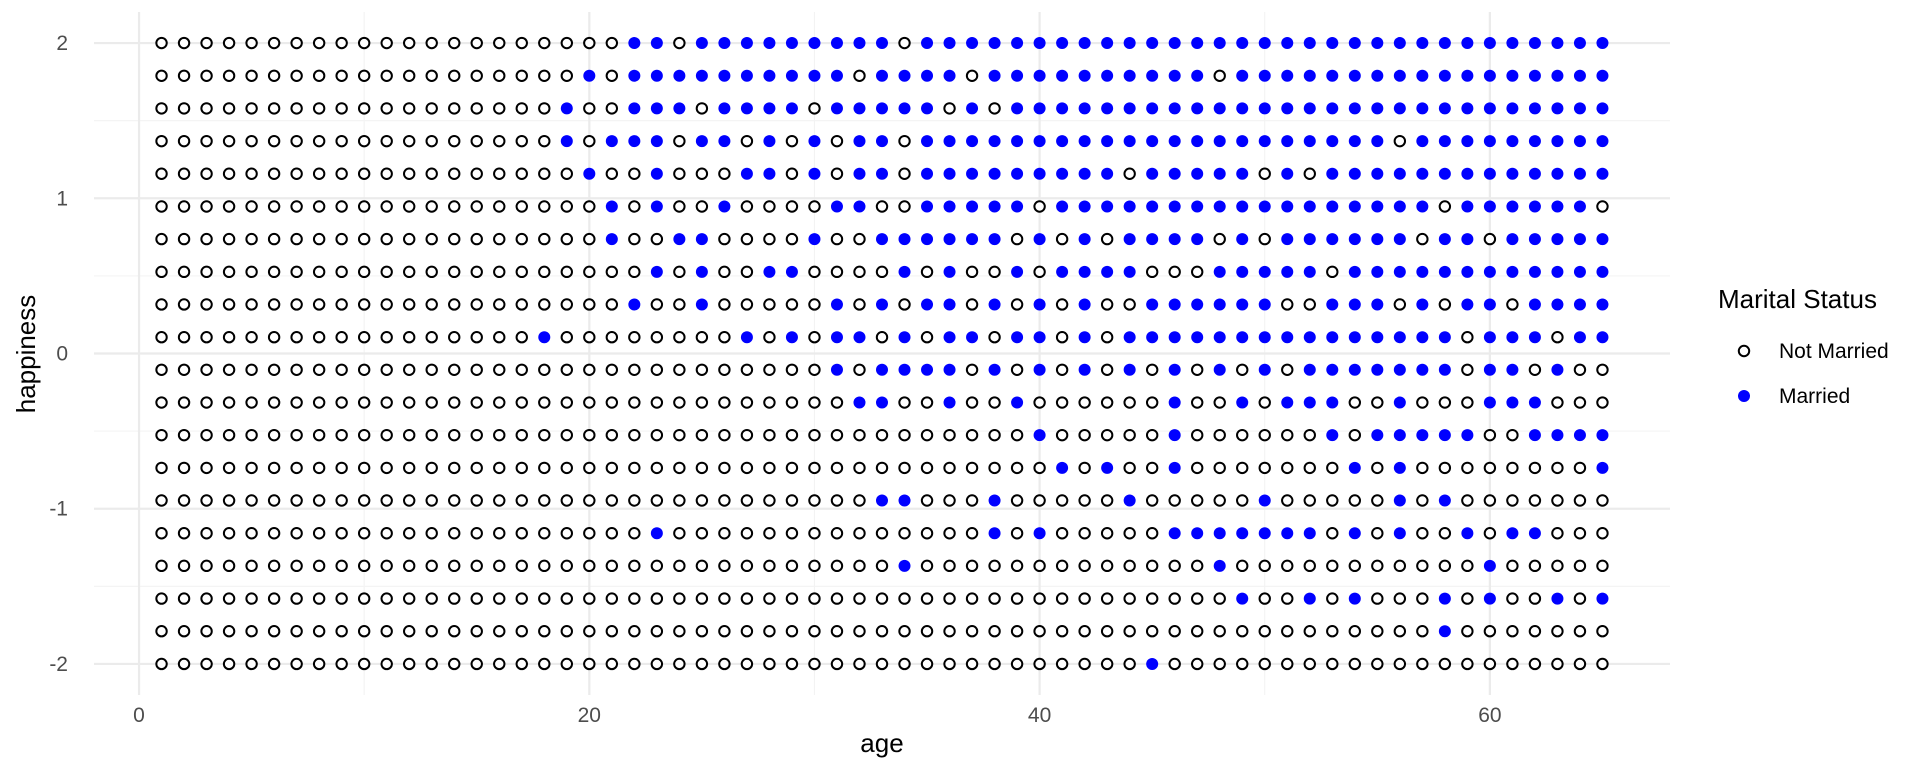  Describe the element at coordinates (26, 354) in the screenshot. I see `y-axis-title: happiness` at that location.